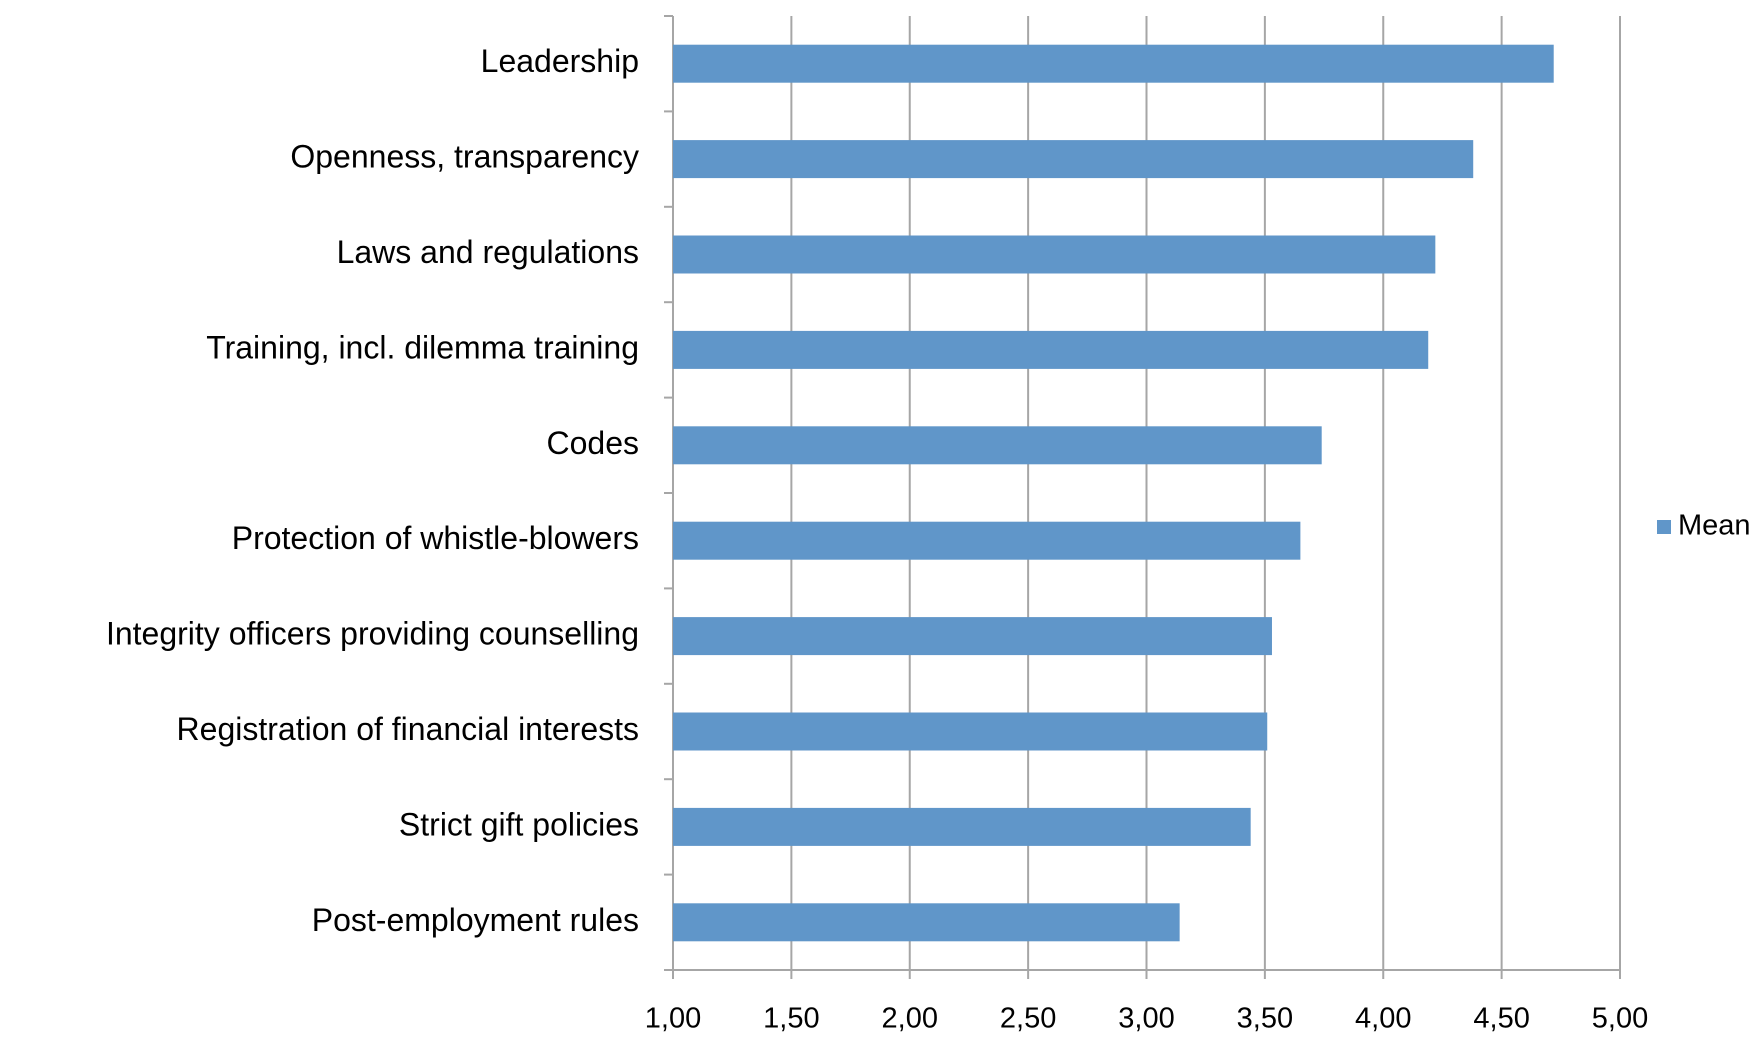 This screenshot has height=1040, width=1764. What do you see at coordinates (1146, 1019) in the screenshot?
I see `x-tick-label: 3,00` at bounding box center [1146, 1019].